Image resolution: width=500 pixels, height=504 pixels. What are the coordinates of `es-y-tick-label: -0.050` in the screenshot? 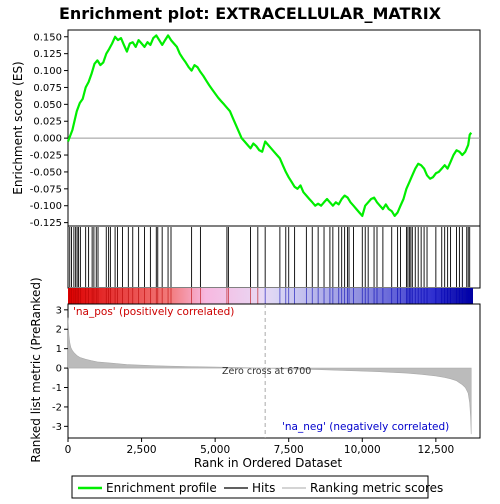 It's located at (46, 172).